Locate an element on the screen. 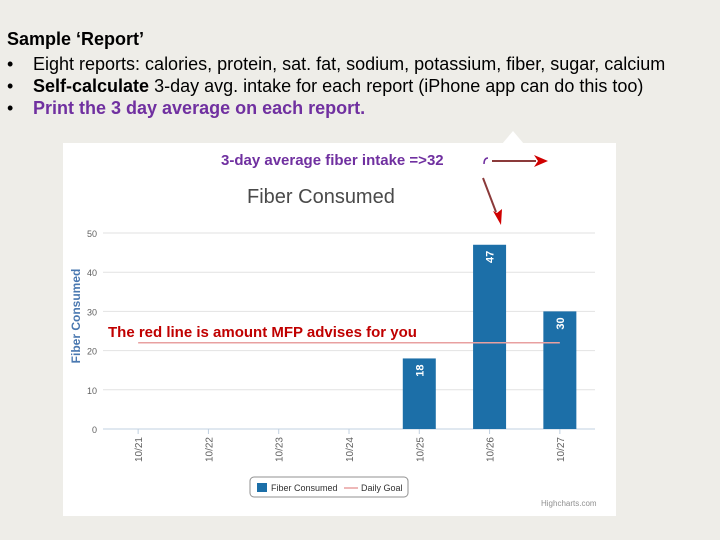 The height and width of the screenshot is (540, 720). legend-swatch-bar is located at coordinates (262, 487).